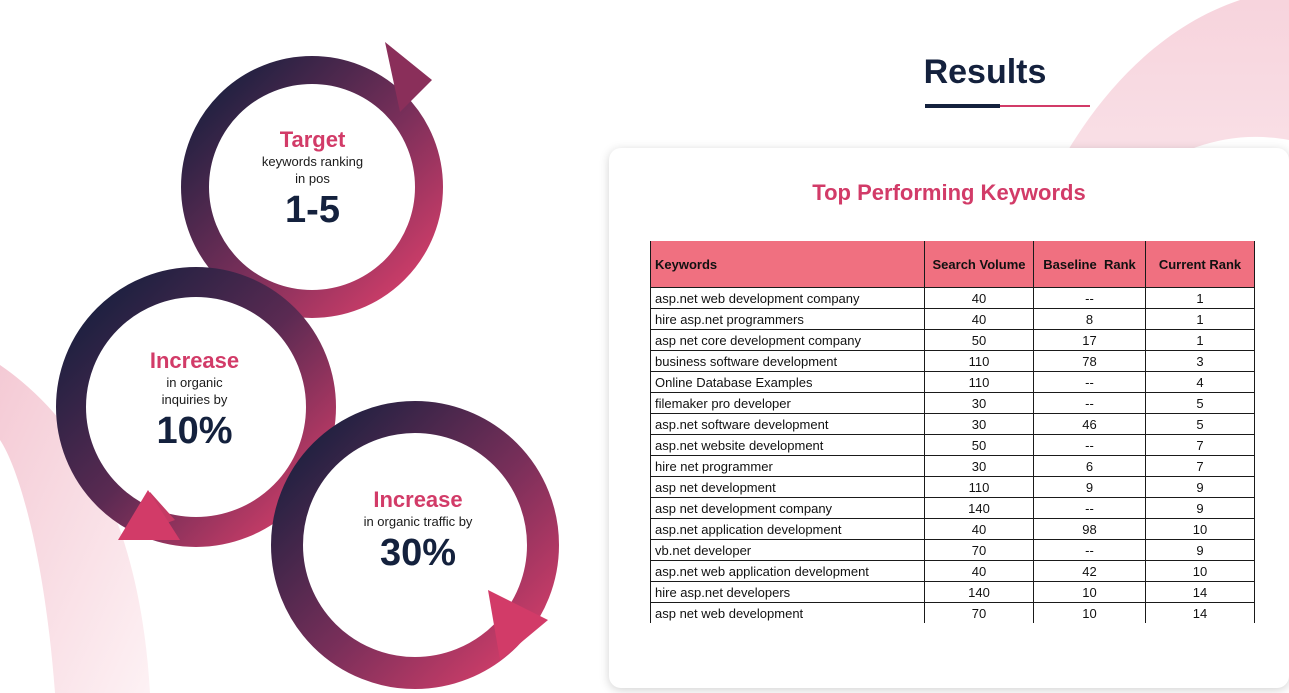 The width and height of the screenshot is (1289, 693). I want to click on cell-keyword: asp net development, so click(787, 487).